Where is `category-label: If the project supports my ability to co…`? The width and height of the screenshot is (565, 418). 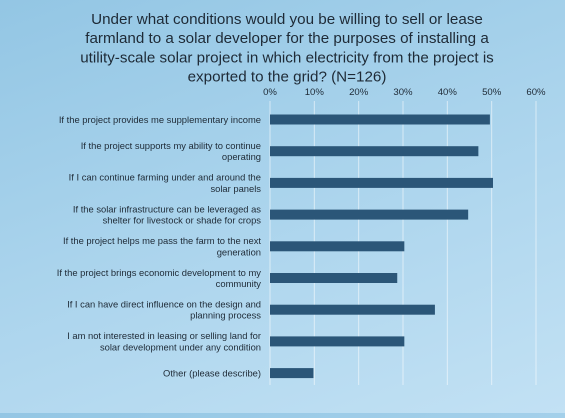 category-label: If the project supports my ability to co… is located at coordinates (171, 145).